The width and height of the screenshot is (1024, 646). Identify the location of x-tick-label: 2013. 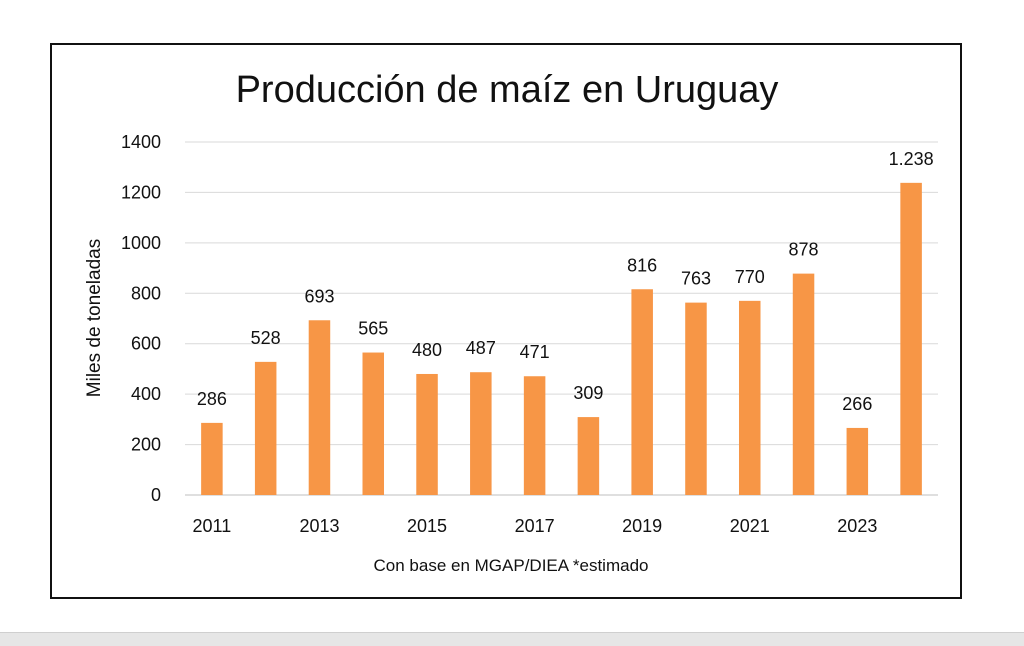
(319, 526).